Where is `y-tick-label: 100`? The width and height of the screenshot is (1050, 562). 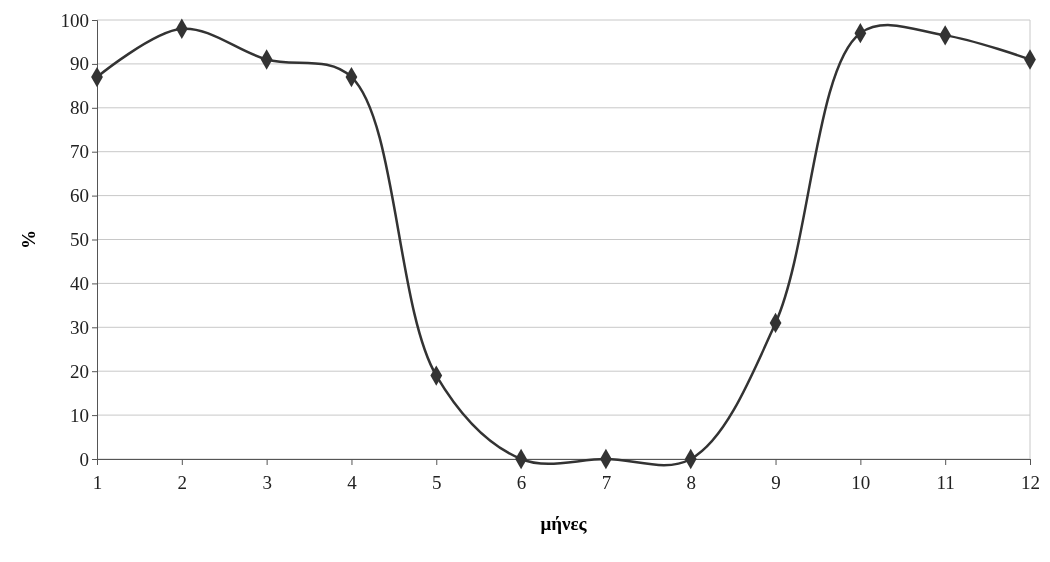 y-tick-label: 100 is located at coordinates (74, 20).